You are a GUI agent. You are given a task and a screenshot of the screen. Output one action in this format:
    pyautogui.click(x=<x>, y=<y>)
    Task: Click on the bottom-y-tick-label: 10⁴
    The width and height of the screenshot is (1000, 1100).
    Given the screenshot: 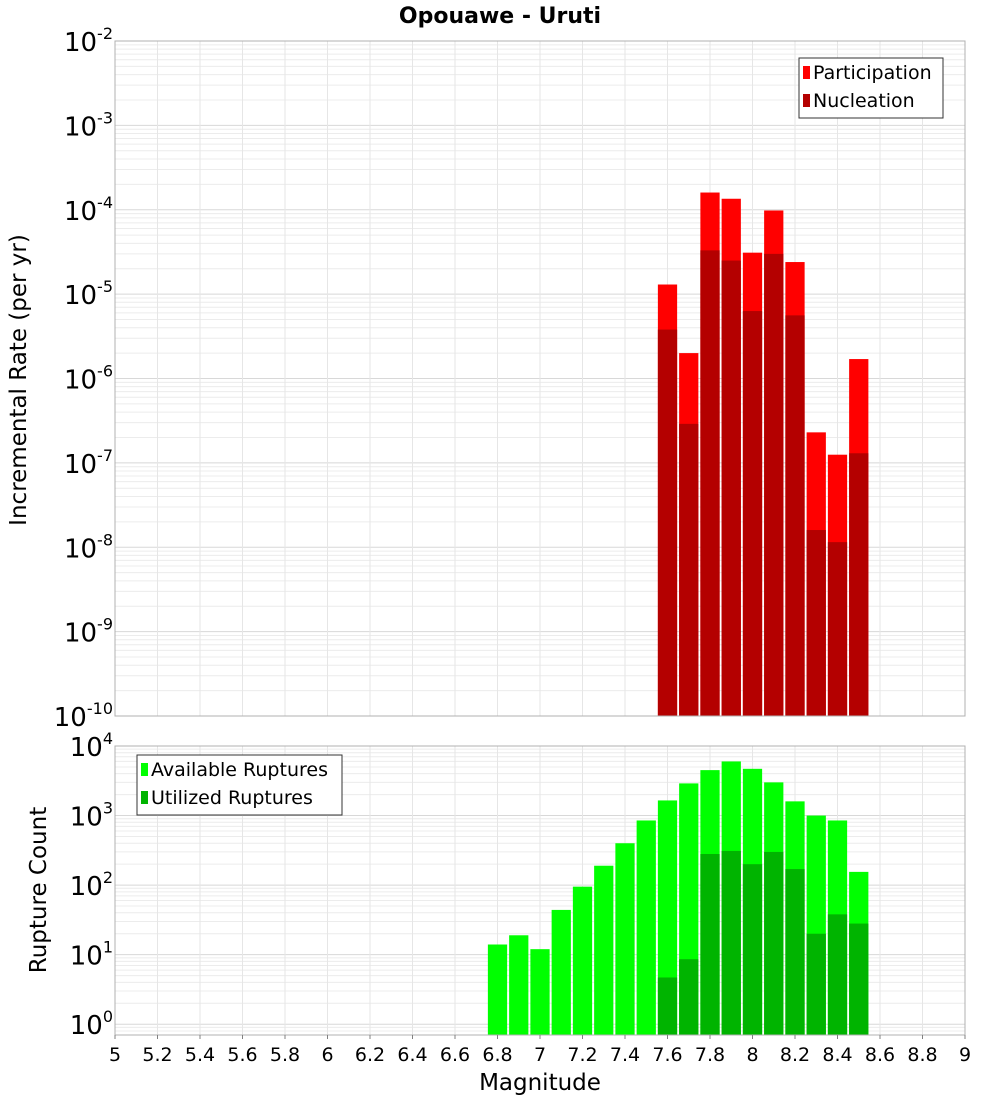 What is the action you would take?
    pyautogui.click(x=91, y=746)
    